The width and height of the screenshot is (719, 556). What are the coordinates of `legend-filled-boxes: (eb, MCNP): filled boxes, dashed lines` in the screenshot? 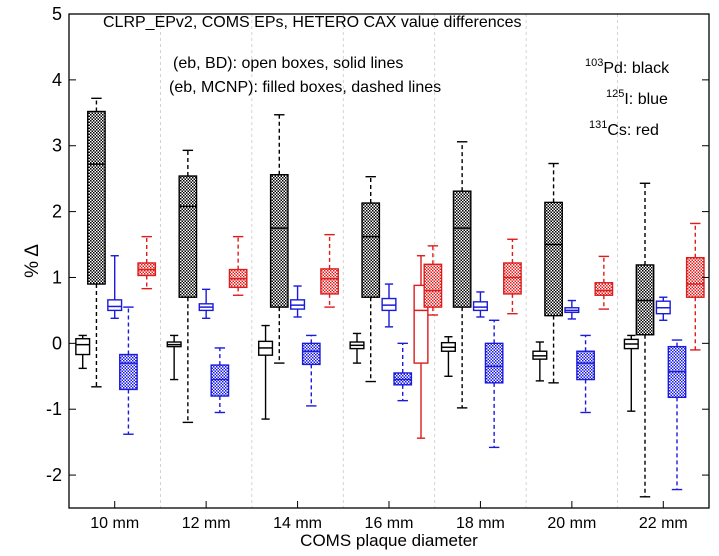 It's located at (305, 87).